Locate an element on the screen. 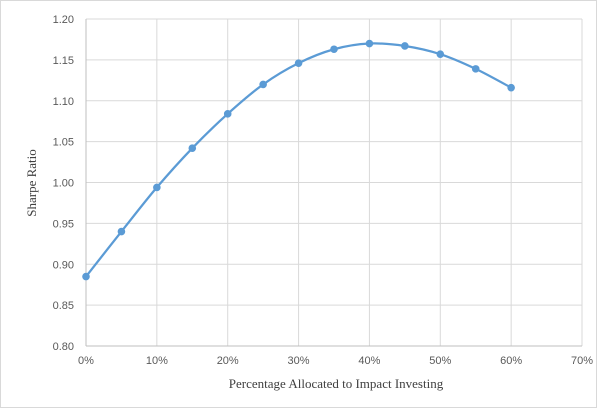 This screenshot has width=597, height=408. y-tick-label: 1.10 is located at coordinates (63, 102).